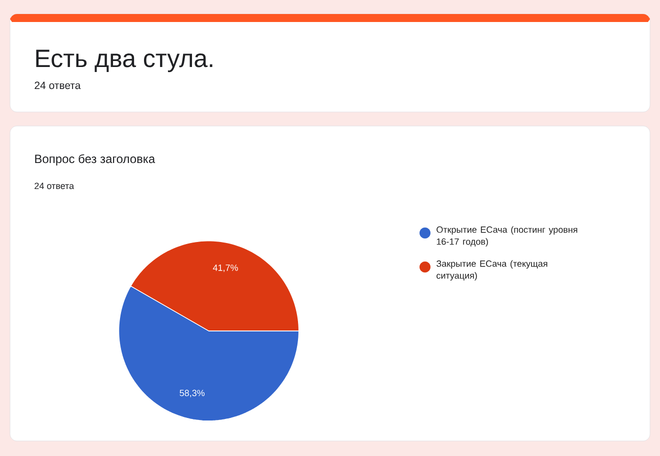 This screenshot has width=660, height=456. I want to click on text: 24 ответа, so click(57, 86).